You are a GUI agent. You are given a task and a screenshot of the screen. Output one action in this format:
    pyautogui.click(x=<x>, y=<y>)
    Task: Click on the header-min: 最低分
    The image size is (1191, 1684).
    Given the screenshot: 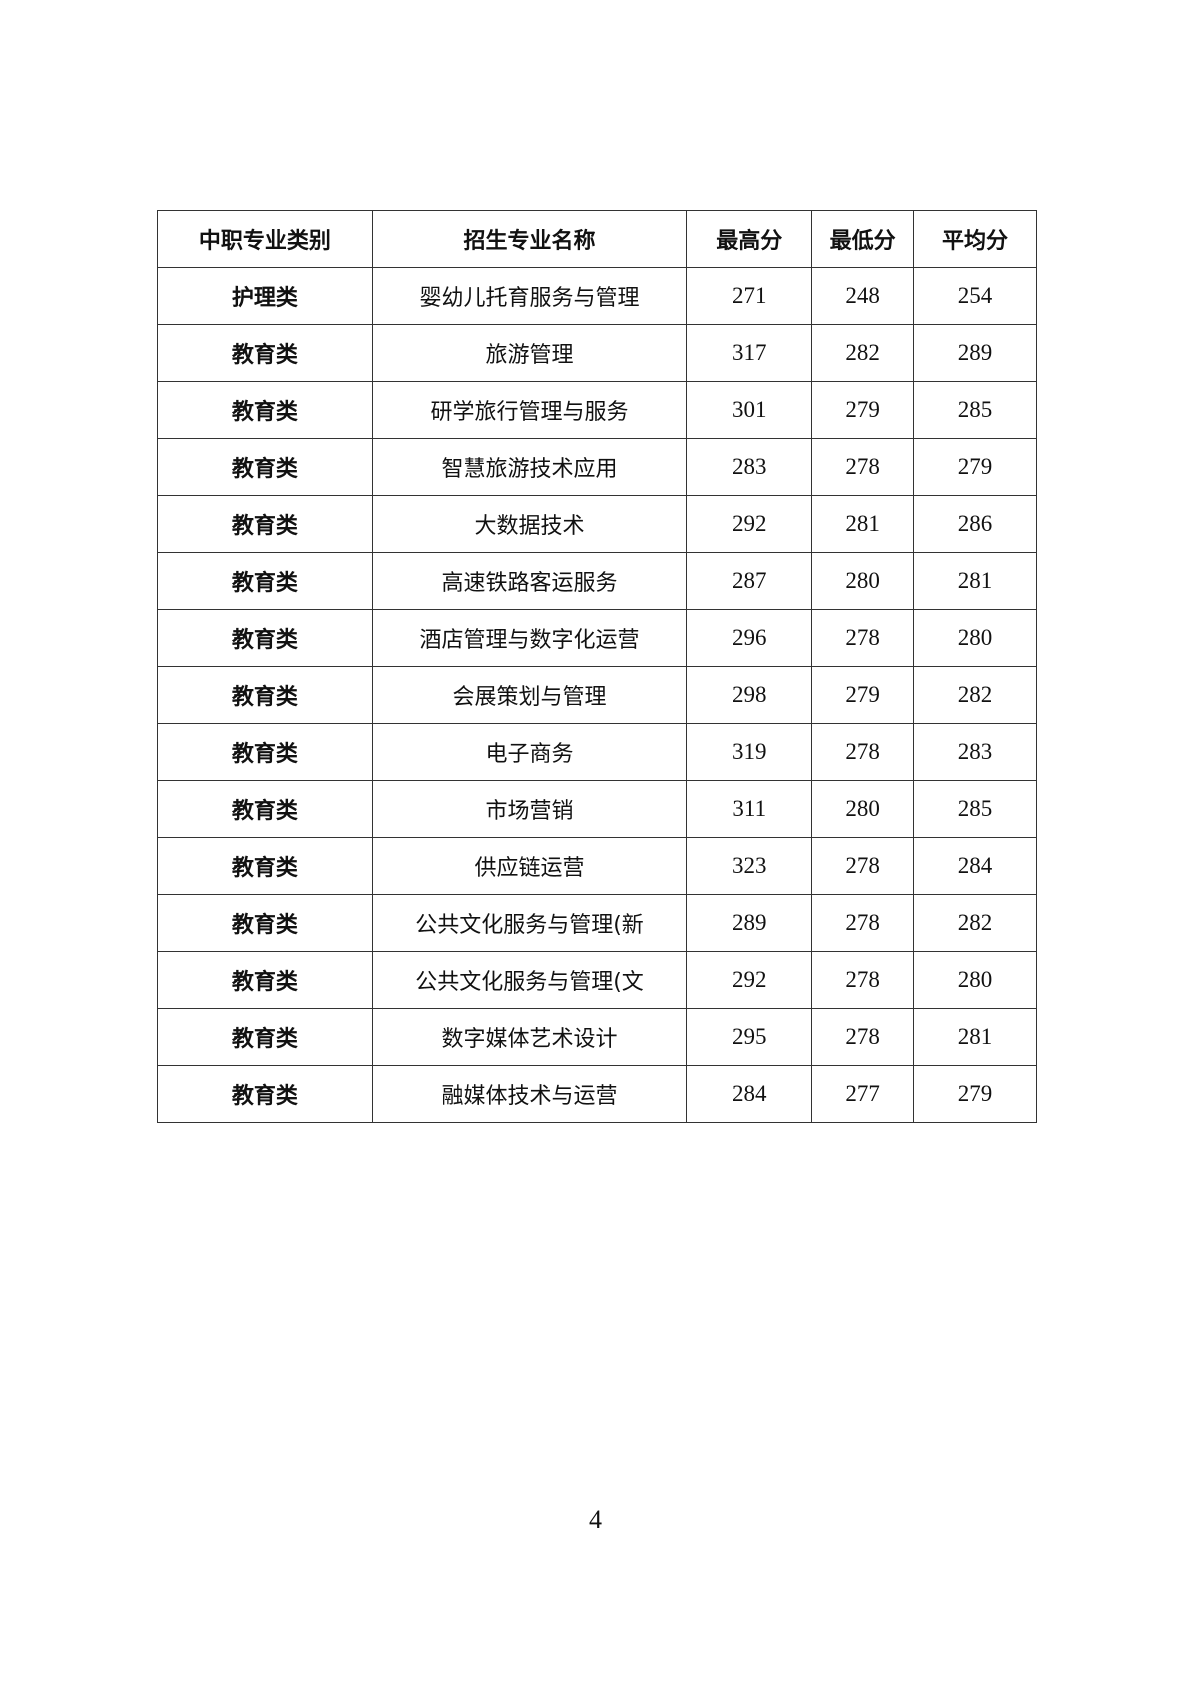 What is the action you would take?
    pyautogui.click(x=863, y=239)
    